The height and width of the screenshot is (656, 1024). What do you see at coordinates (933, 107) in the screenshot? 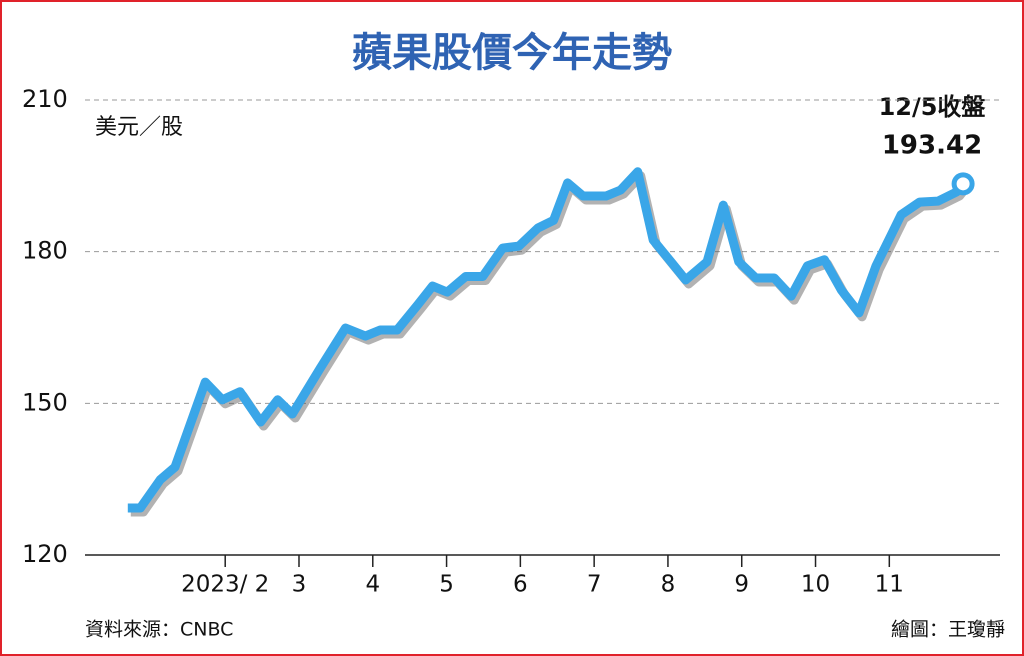
I see `annotation: 12/5收盤` at bounding box center [933, 107].